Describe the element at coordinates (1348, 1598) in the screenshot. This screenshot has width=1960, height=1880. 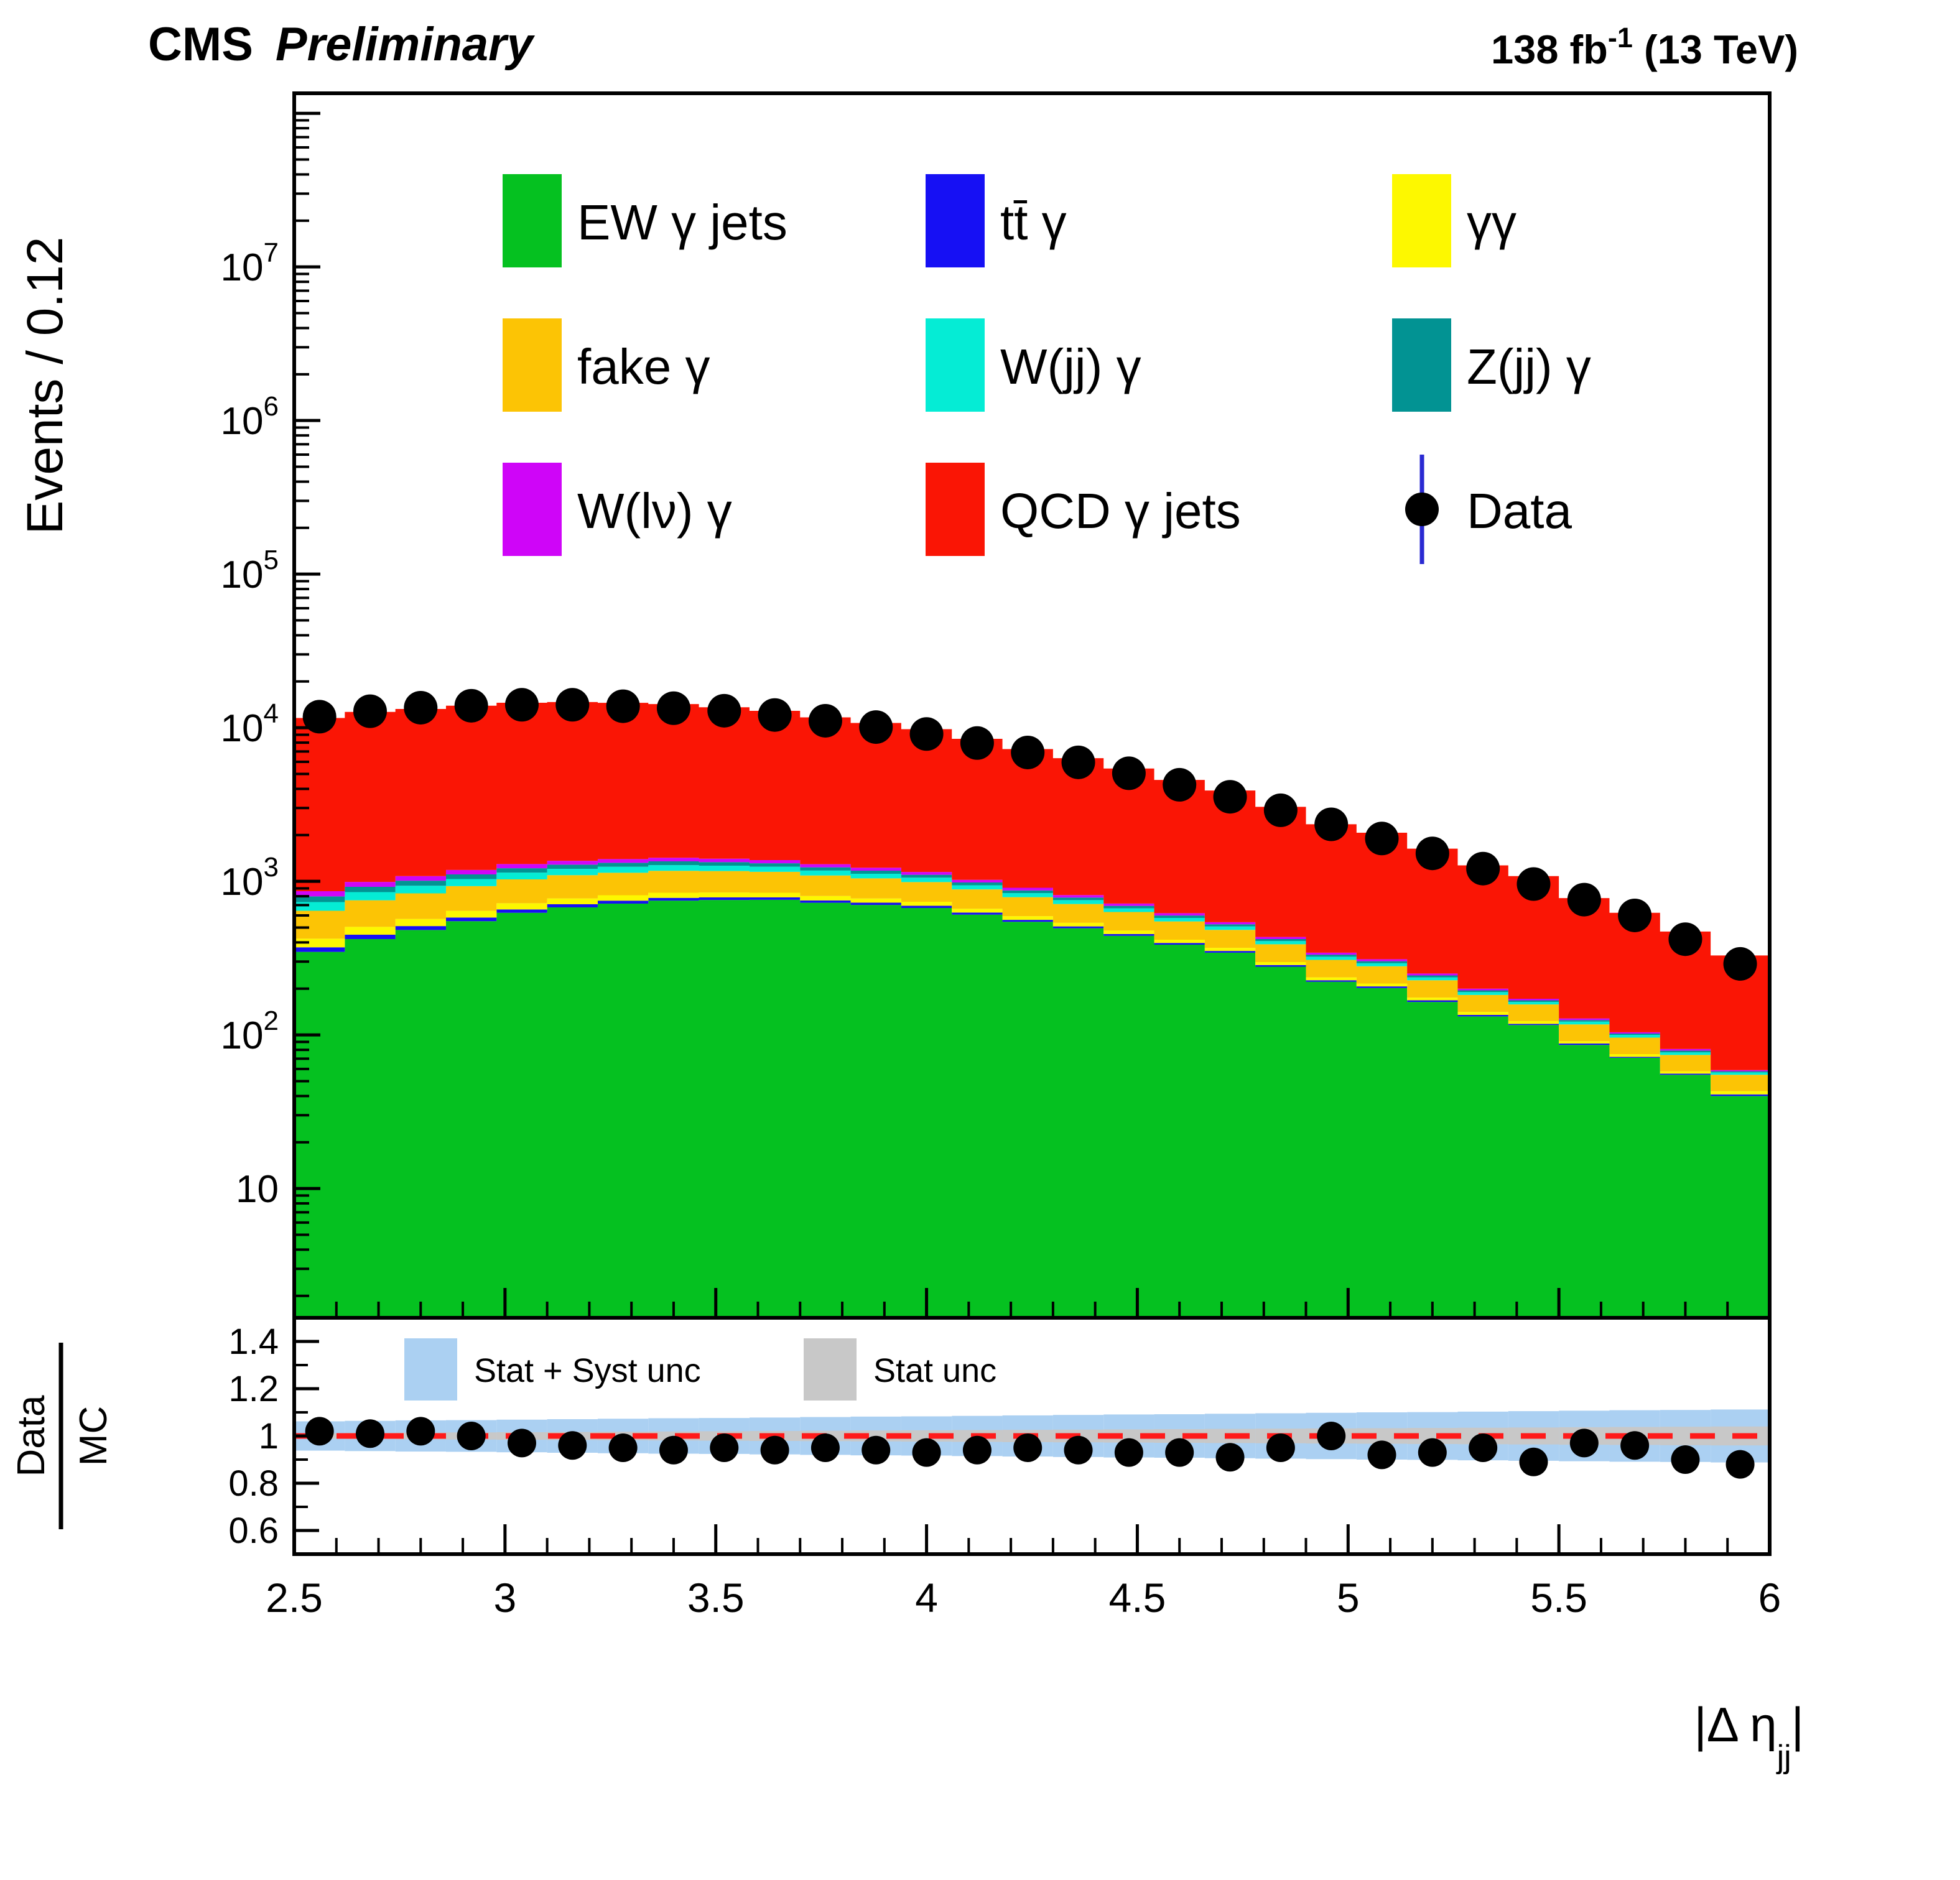
I see `x-tick-label: 5` at that location.